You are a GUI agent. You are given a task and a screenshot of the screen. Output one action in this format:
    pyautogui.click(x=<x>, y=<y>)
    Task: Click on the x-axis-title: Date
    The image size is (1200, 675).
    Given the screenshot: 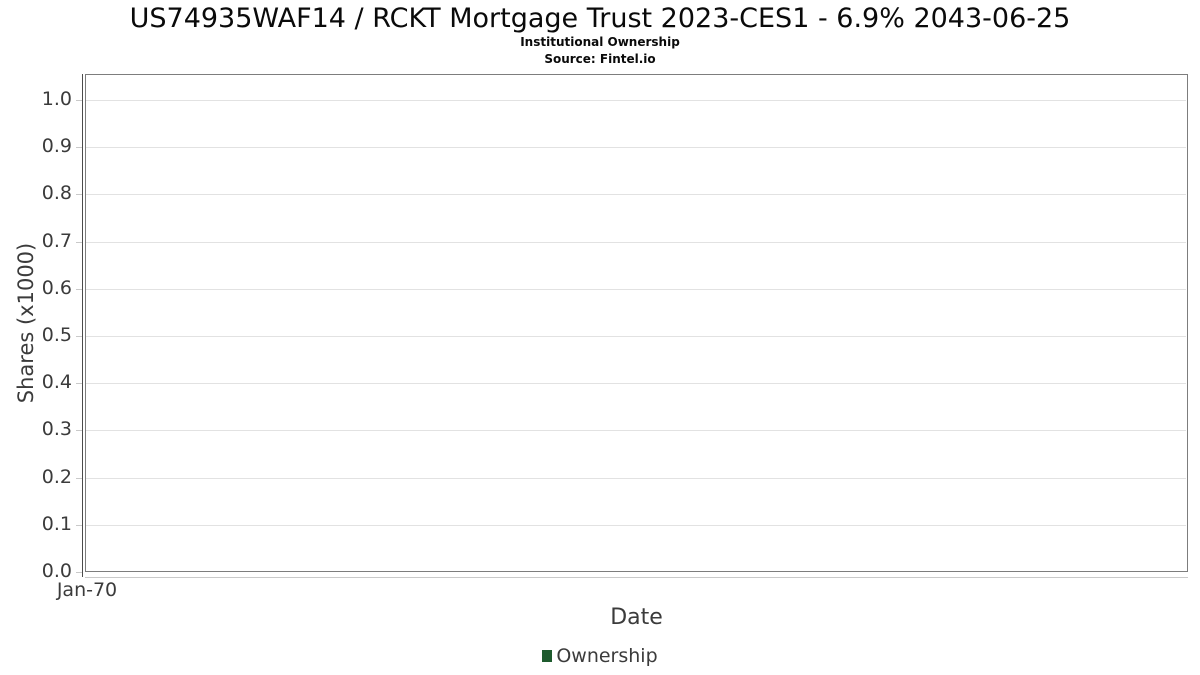 What is the action you would take?
    pyautogui.click(x=636, y=617)
    